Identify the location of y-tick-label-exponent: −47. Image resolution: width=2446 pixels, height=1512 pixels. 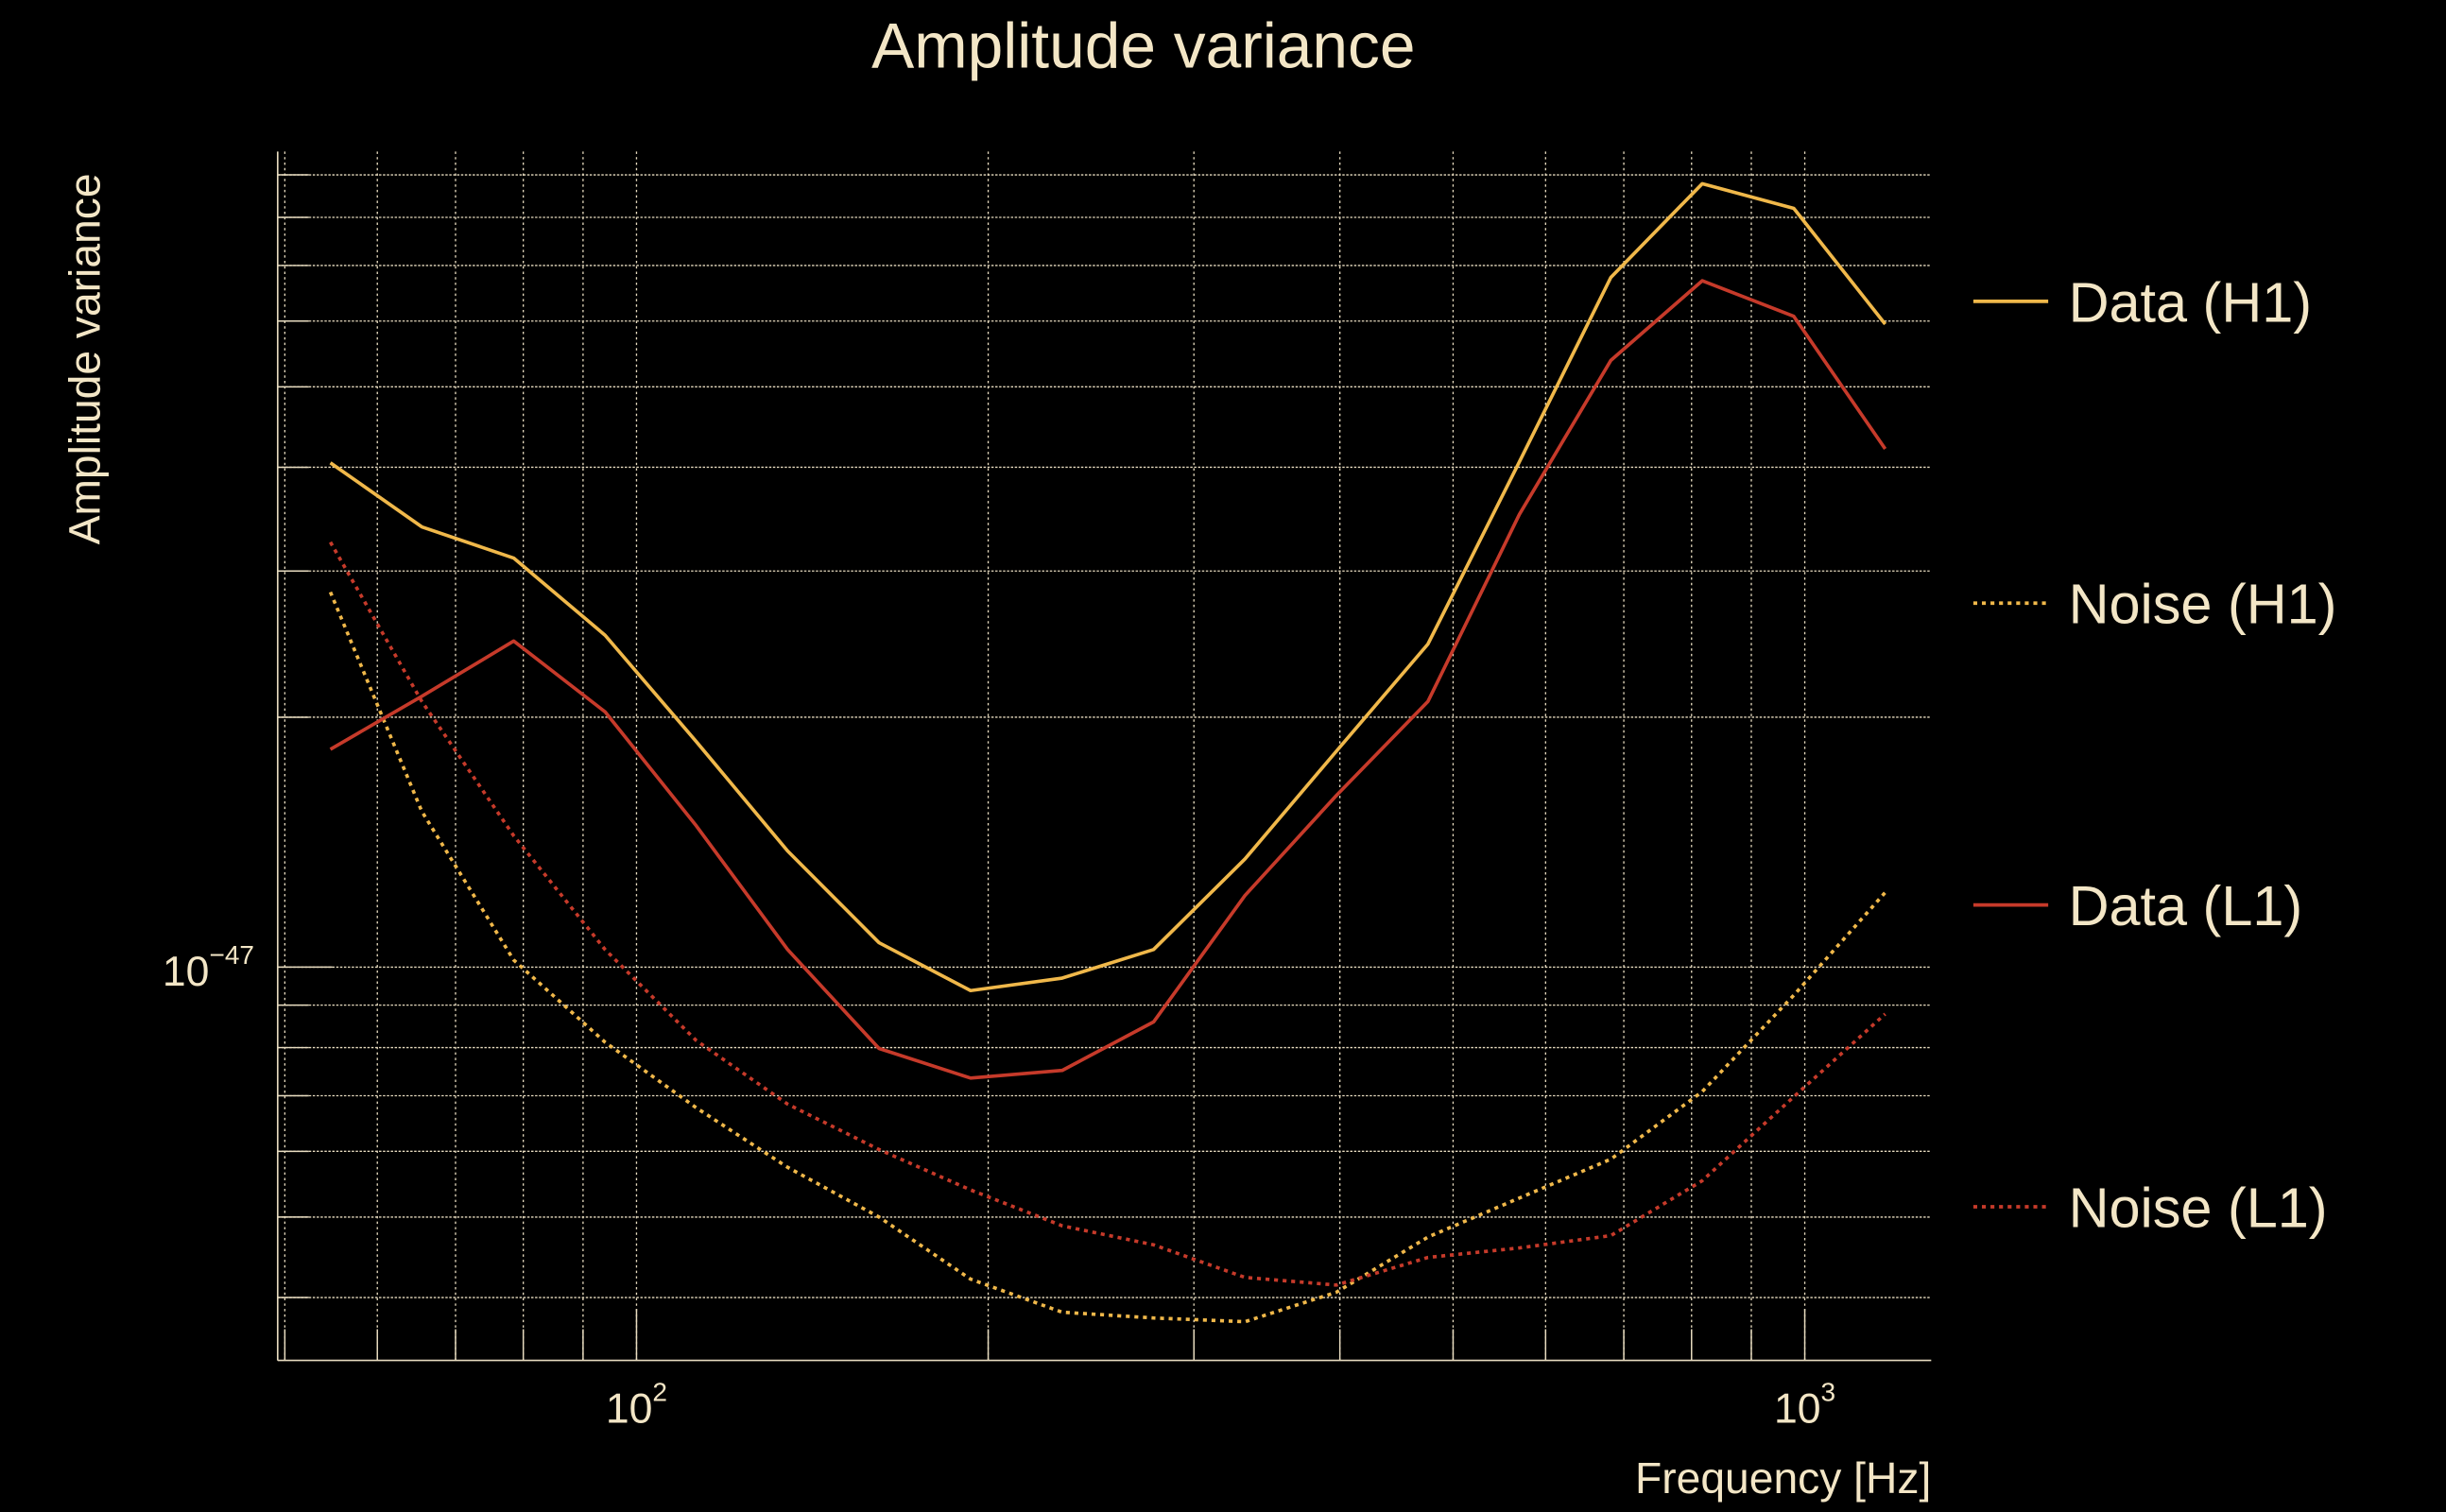
(231, 955).